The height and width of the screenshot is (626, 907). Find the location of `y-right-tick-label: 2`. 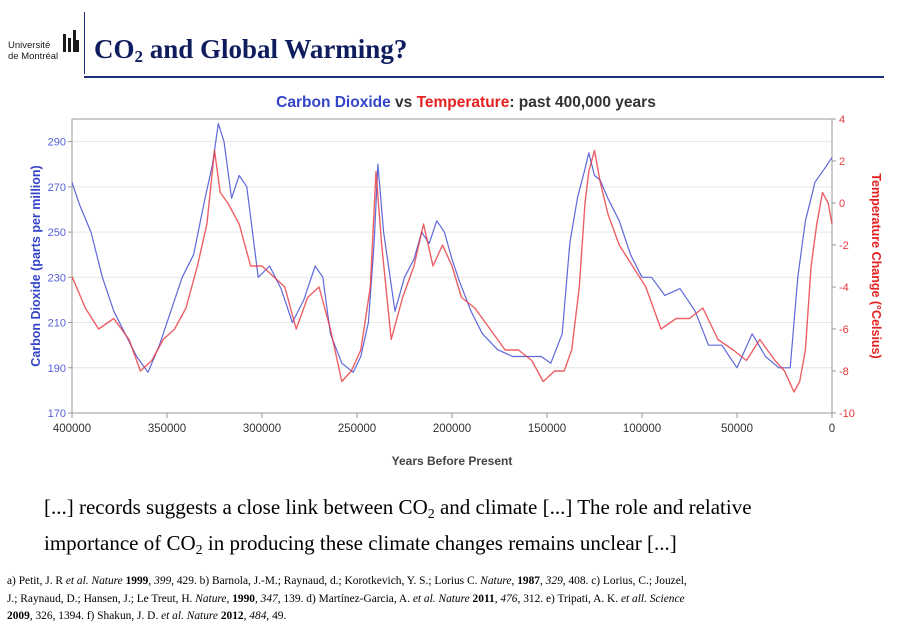

y-right-tick-label: 2 is located at coordinates (842, 162).